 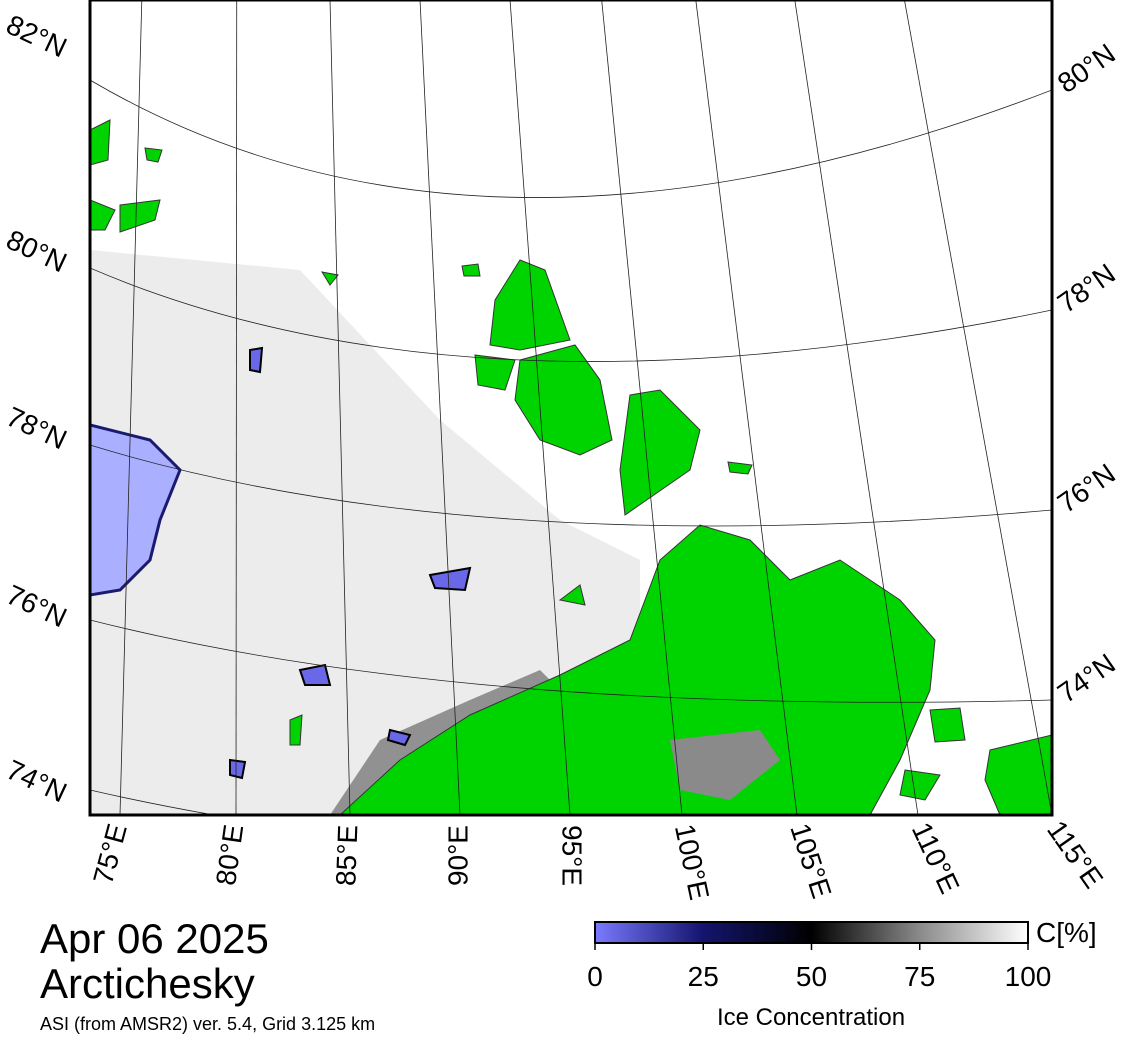 I want to click on date: Apr 06 2025, so click(x=154, y=938).